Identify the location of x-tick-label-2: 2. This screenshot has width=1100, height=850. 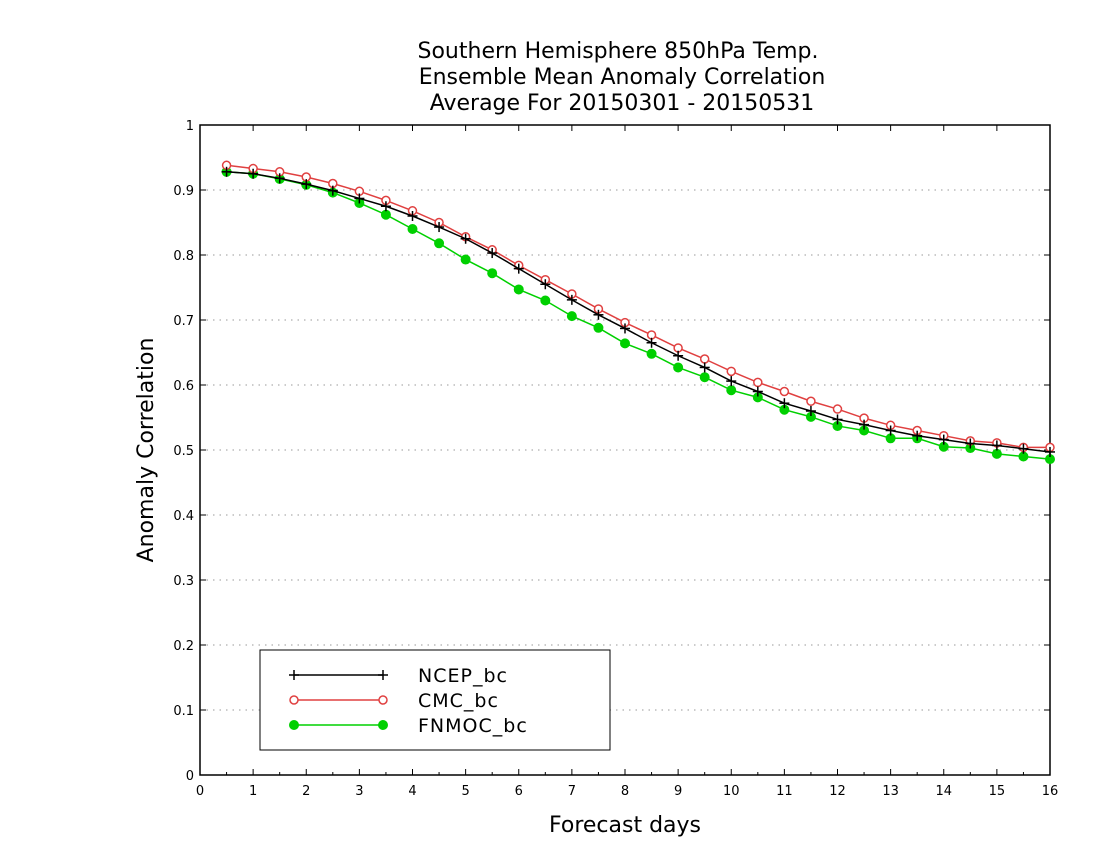
(306, 791).